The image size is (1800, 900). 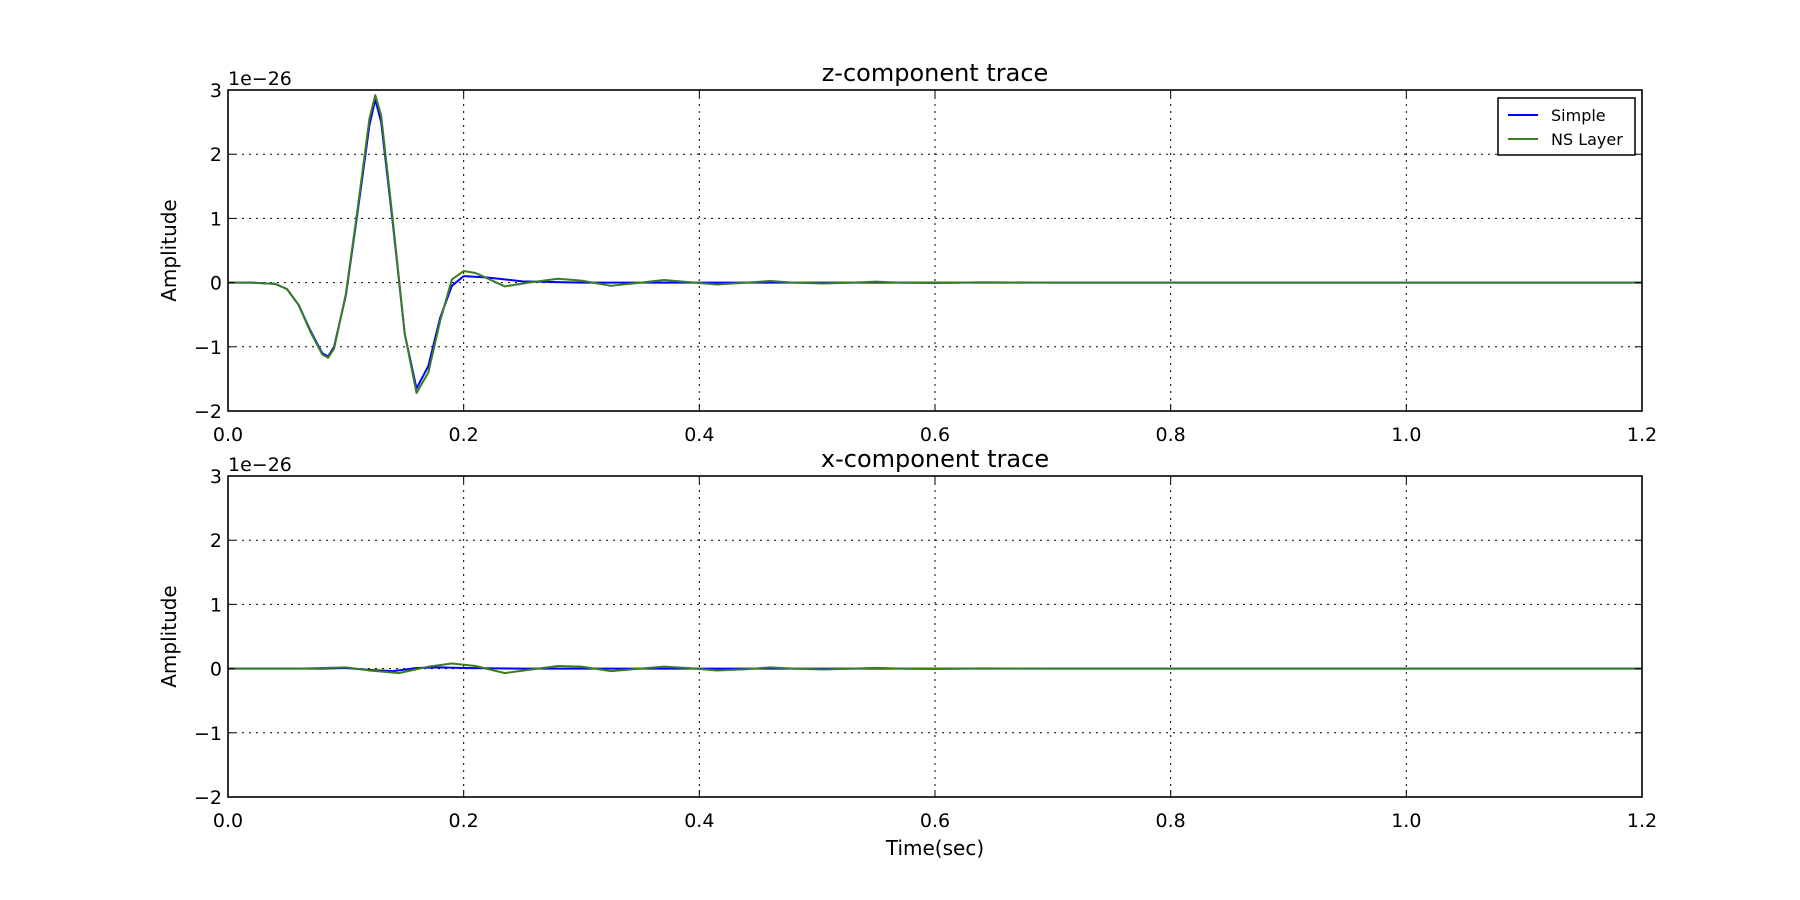 I want to click on legend-label: Simple, so click(x=1578, y=115).